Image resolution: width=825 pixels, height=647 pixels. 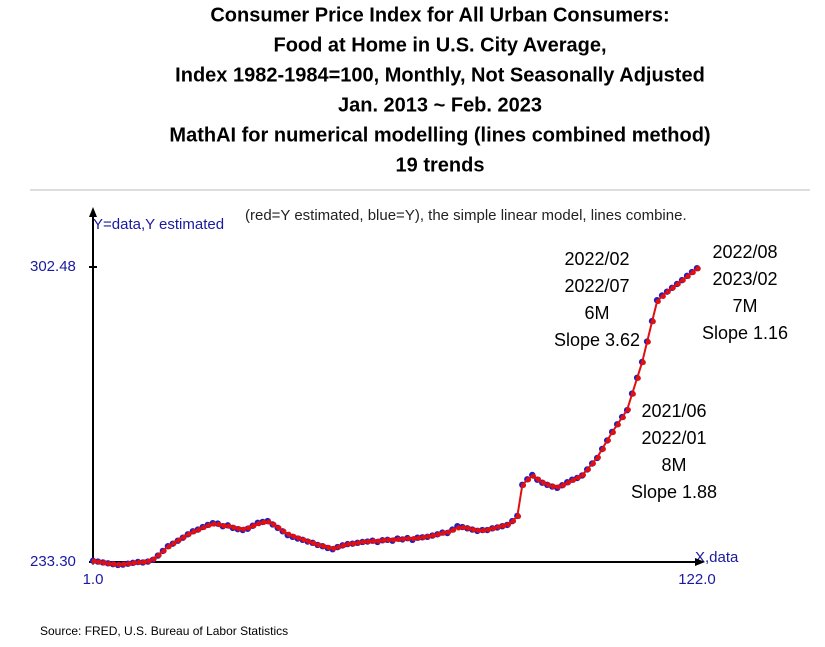 I want to click on title-line: Jan. 2013 ~ Feb. 2023, so click(x=440, y=105).